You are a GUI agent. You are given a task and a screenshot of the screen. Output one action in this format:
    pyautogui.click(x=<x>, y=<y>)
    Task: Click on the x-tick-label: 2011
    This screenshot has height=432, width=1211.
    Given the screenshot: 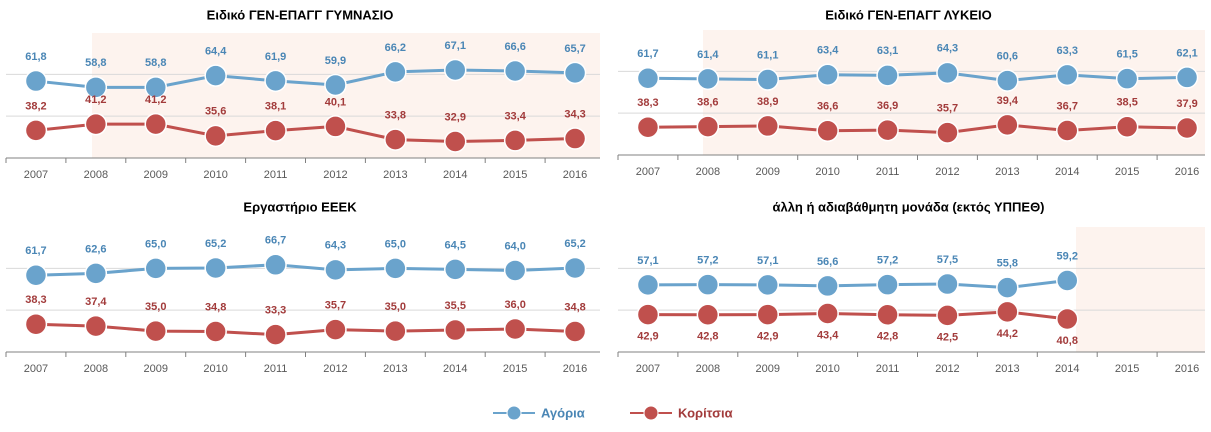 What is the action you would take?
    pyautogui.click(x=276, y=369)
    